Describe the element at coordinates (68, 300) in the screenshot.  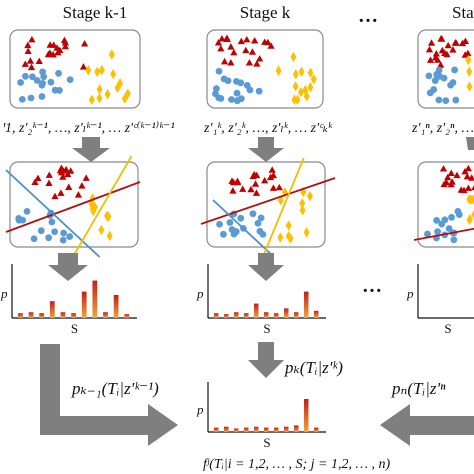
I see `histogram-k-1: pS` at that location.